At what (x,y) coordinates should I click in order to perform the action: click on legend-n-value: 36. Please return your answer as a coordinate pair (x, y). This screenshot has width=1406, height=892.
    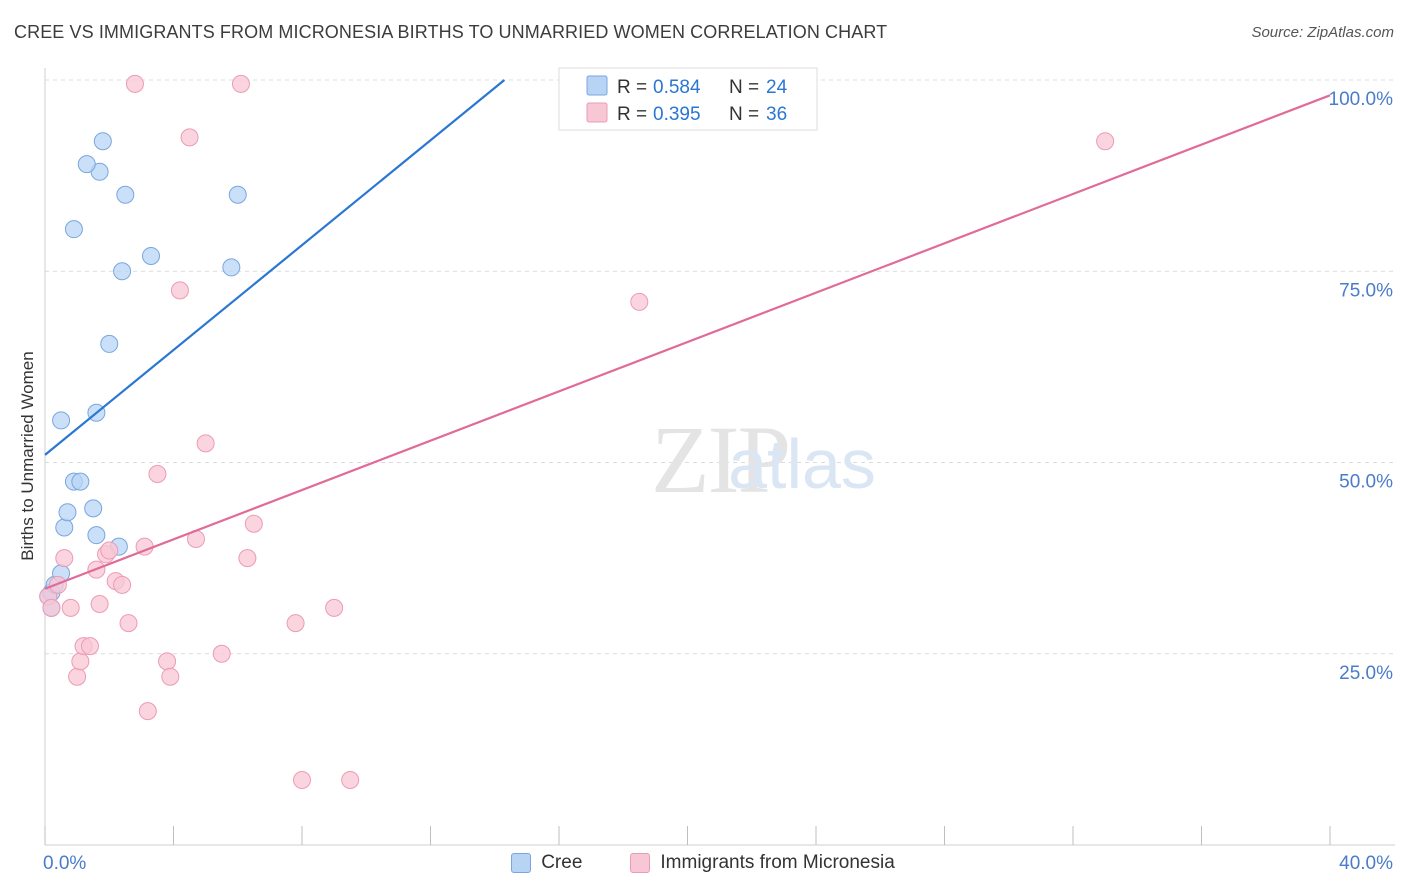
    Looking at the image, I should click on (776, 114).